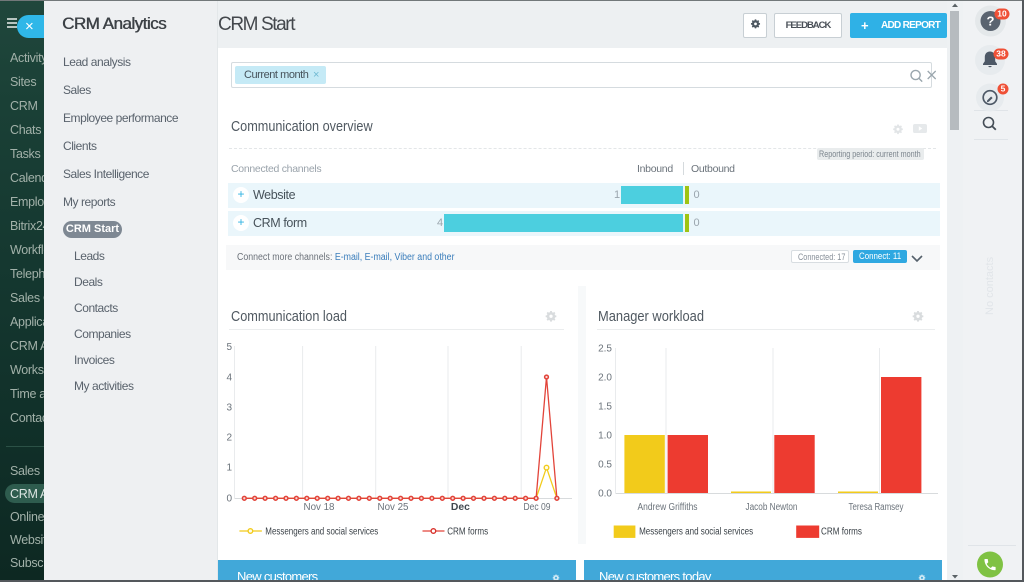 This screenshot has height=582, width=1024. What do you see at coordinates (229, 378) in the screenshot?
I see `svg-text: 4` at bounding box center [229, 378].